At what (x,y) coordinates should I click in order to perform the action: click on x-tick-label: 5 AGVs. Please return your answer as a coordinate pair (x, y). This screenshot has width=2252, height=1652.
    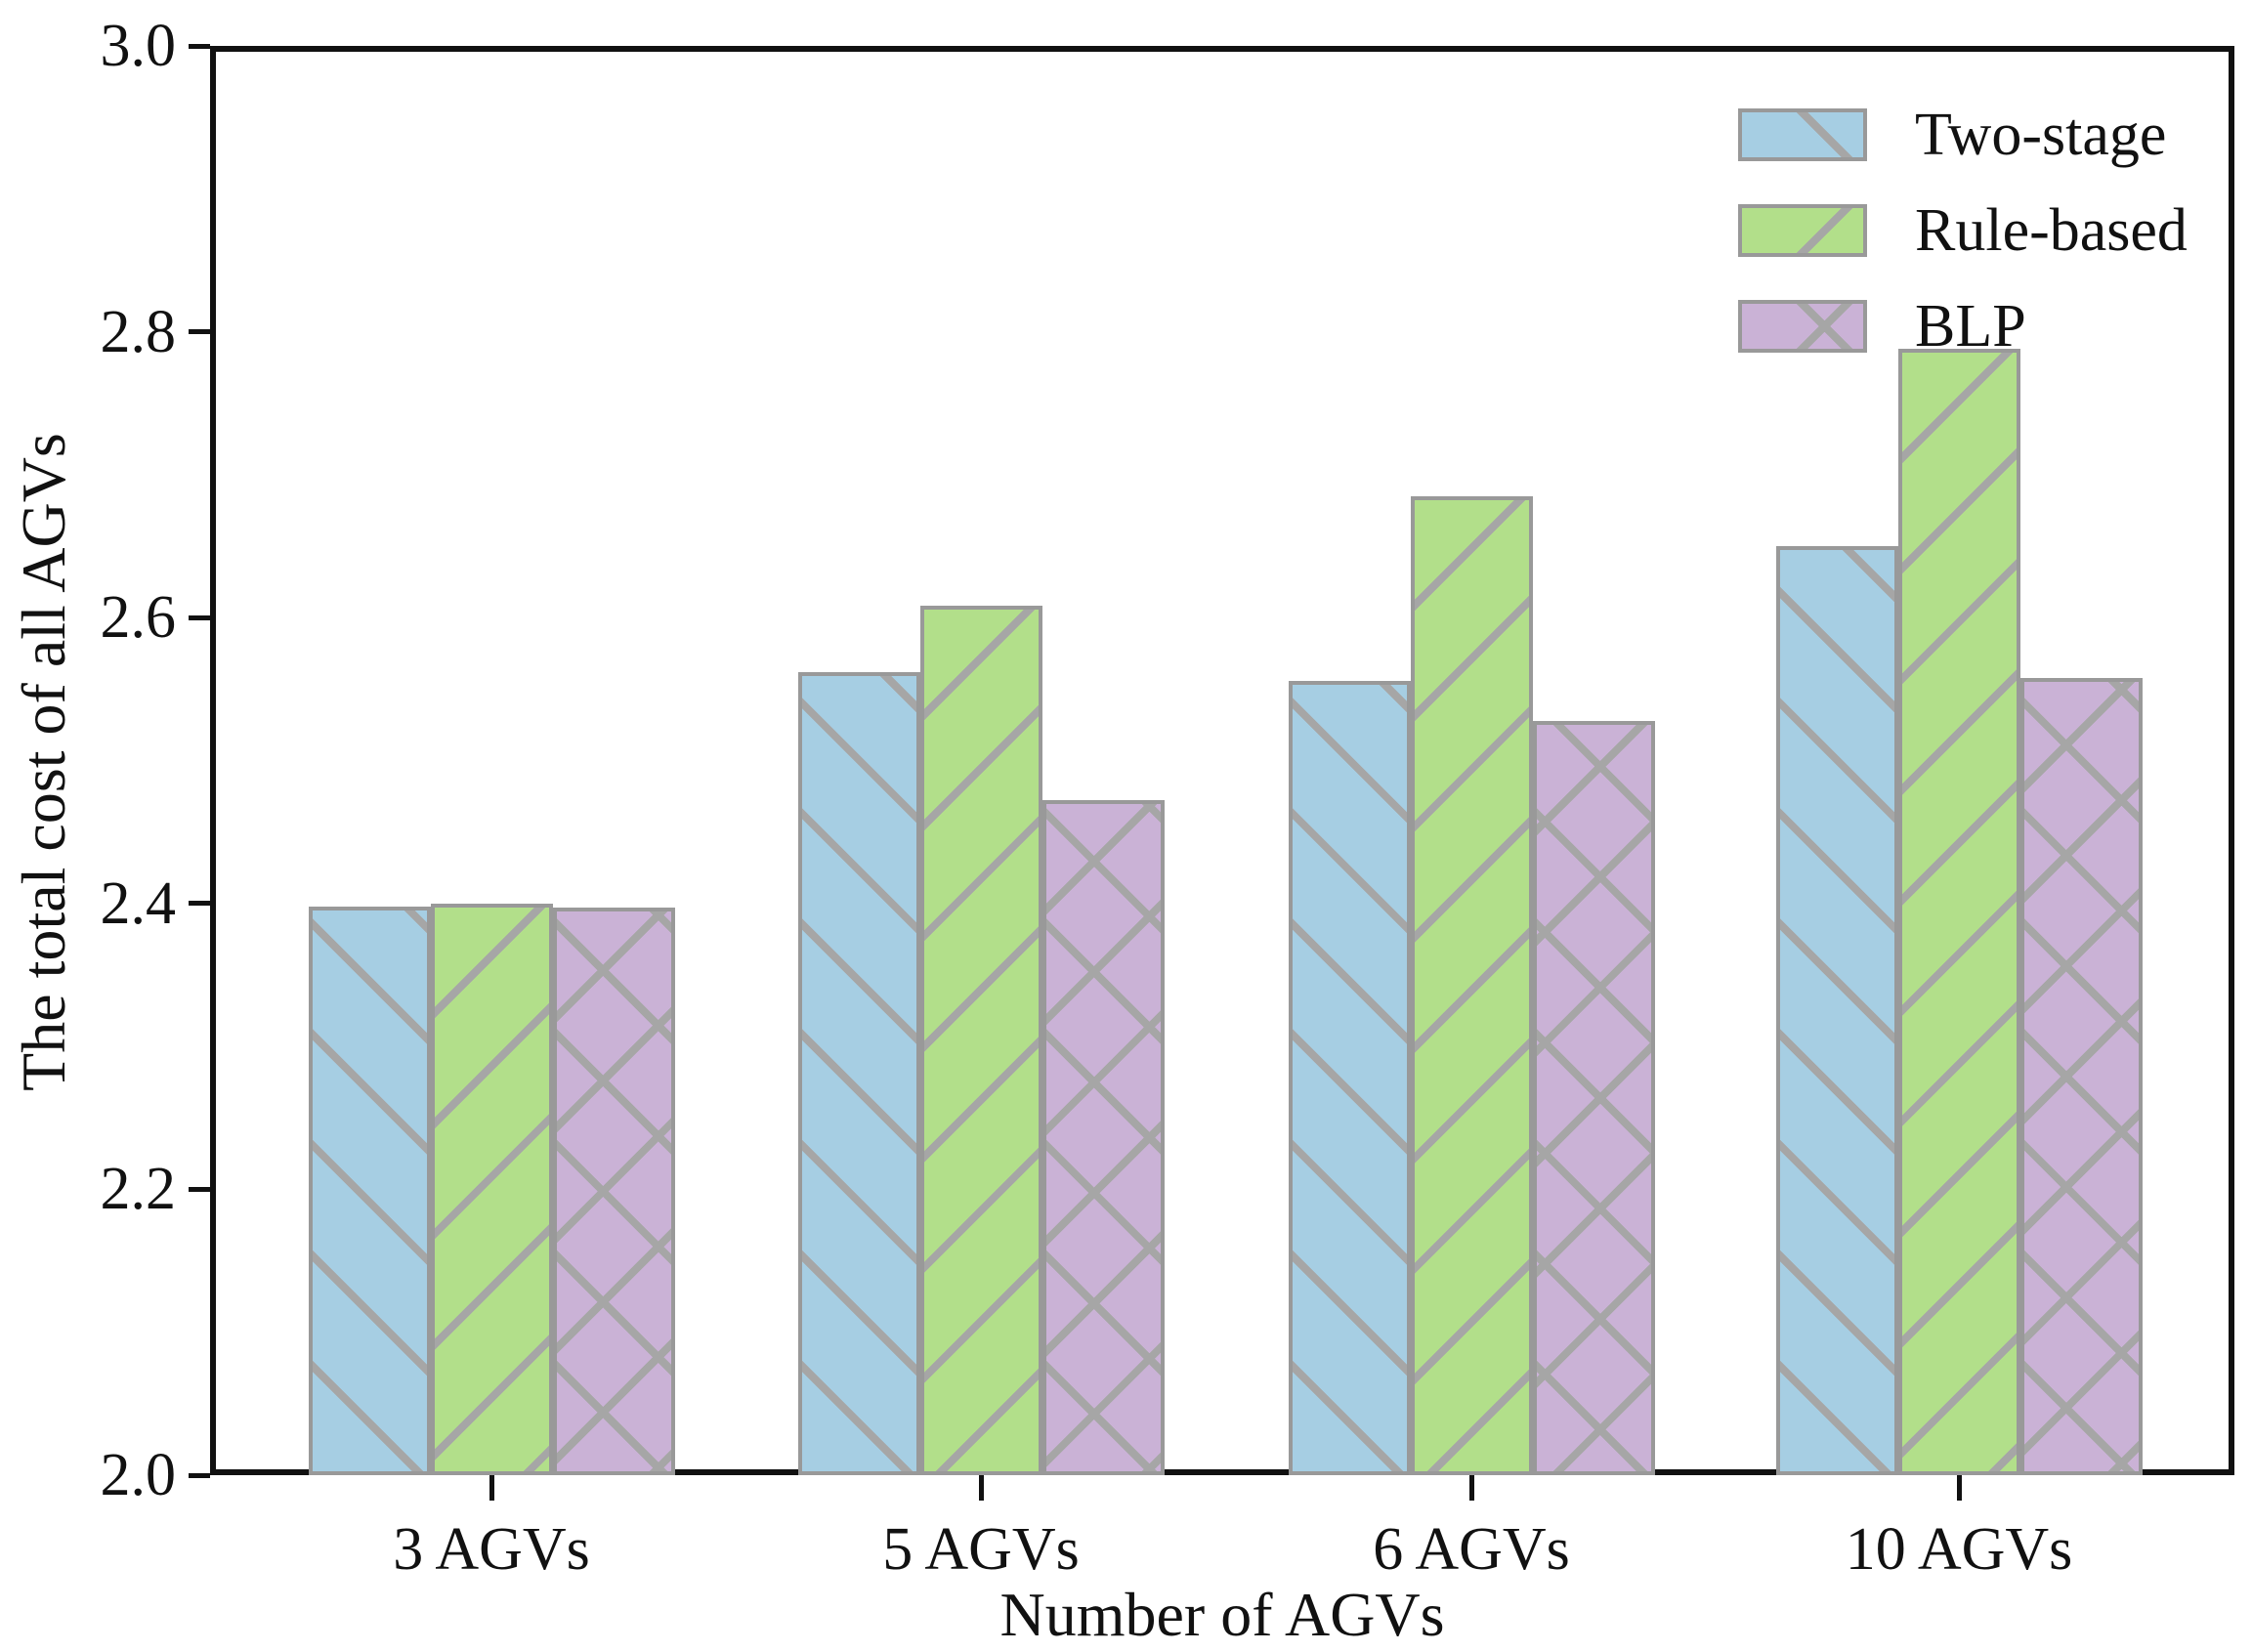
    Looking at the image, I should click on (981, 1549).